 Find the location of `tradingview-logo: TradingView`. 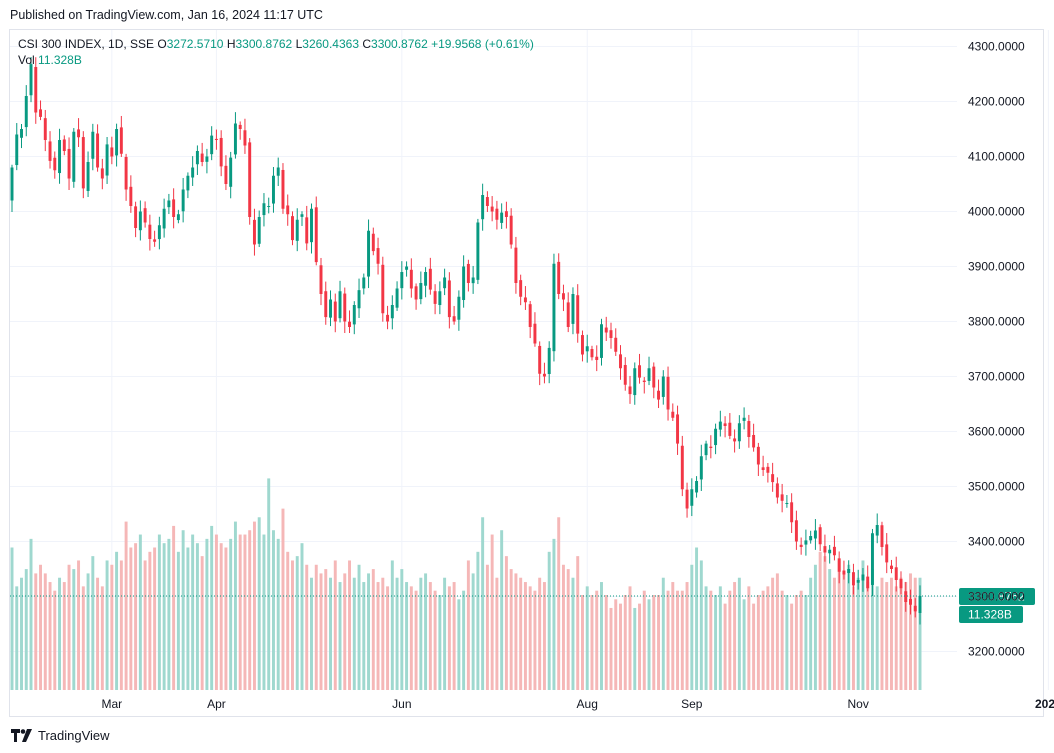

tradingview-logo: TradingView is located at coordinates (60, 735).